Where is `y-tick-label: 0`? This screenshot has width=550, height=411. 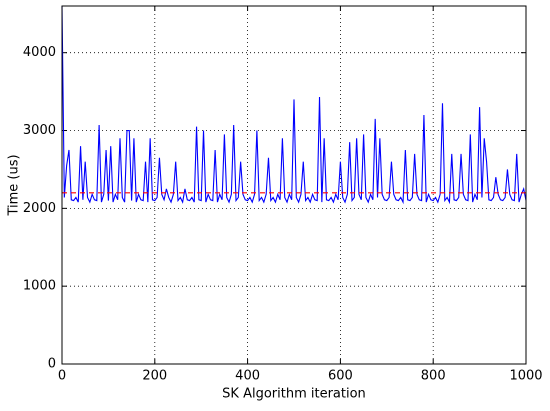
y-tick-label: 0 is located at coordinates (52, 364).